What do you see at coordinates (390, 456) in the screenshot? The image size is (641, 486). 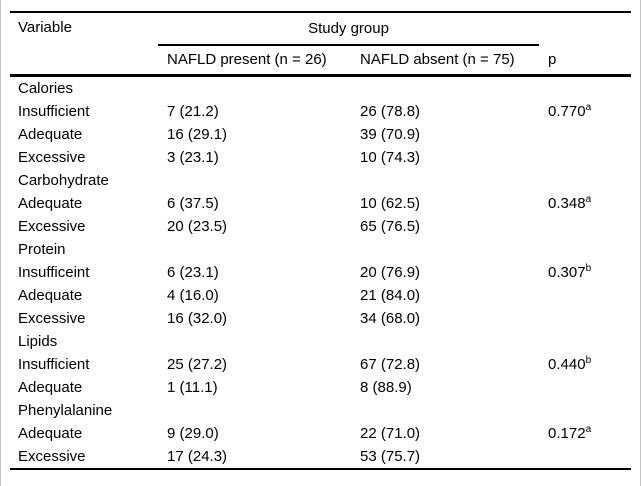 I see `nafld-absent-value-cell: 53 (75.7)` at bounding box center [390, 456].